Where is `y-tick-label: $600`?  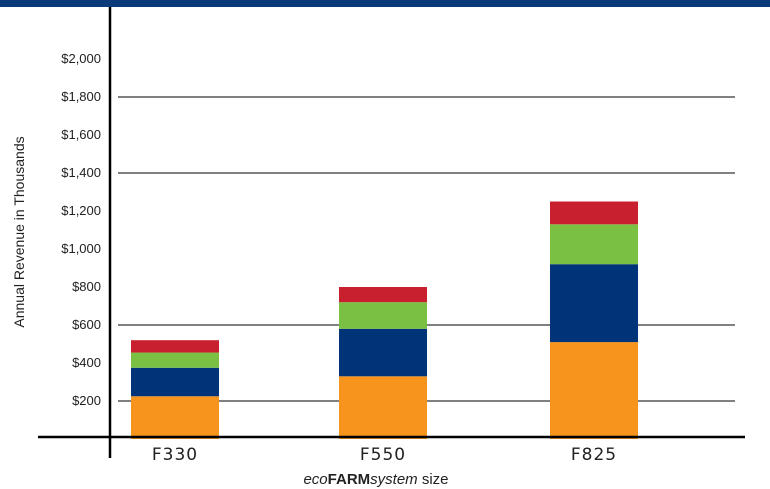
y-tick-label: $600 is located at coordinates (86, 324).